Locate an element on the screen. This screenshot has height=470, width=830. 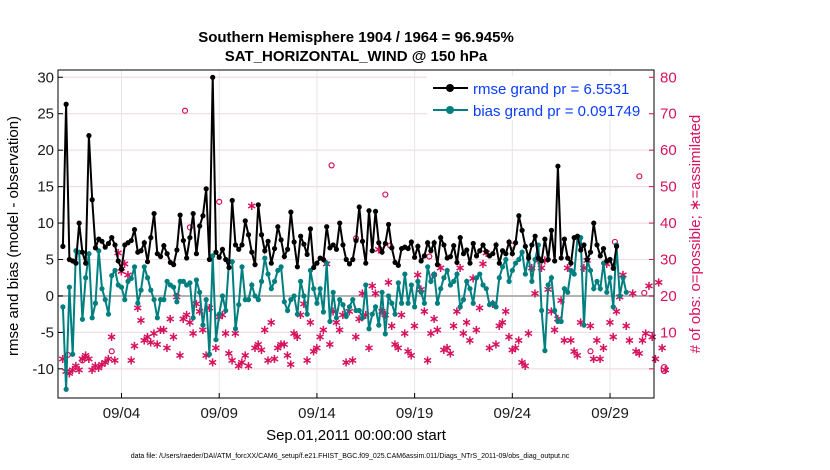
obs-possible-marker is located at coordinates (111, 351).